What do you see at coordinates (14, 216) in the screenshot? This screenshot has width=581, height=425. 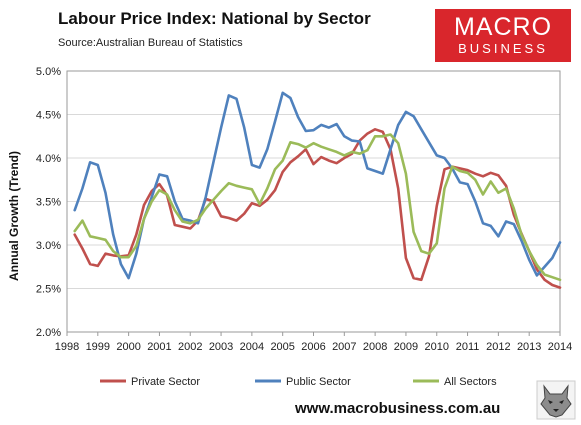 I see `y-axis-title: Annual Growth (Trend)` at bounding box center [14, 216].